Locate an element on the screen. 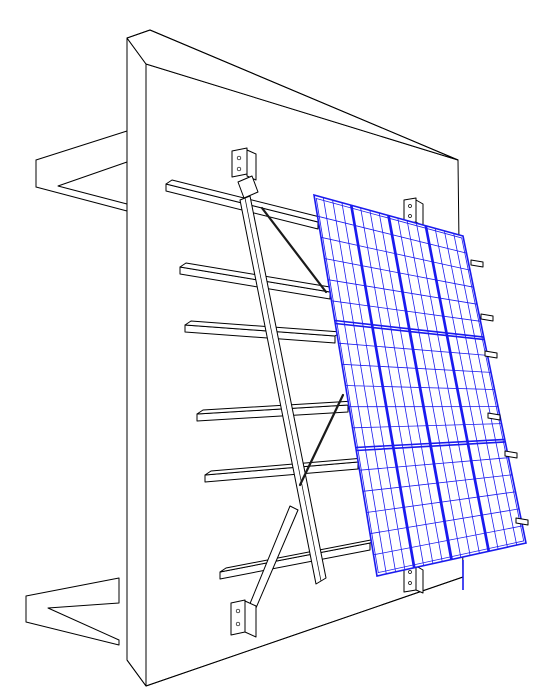 Image resolution: width=547 pixels, height=699 pixels. rail-end-caps is located at coordinates (499, 392).